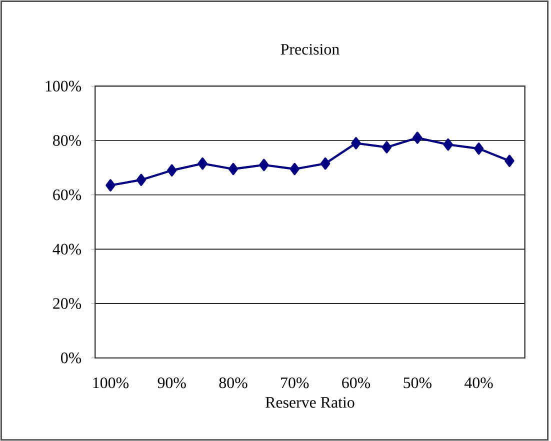  What do you see at coordinates (172, 382) in the screenshot?
I see `x-tick-label: 90%` at bounding box center [172, 382].